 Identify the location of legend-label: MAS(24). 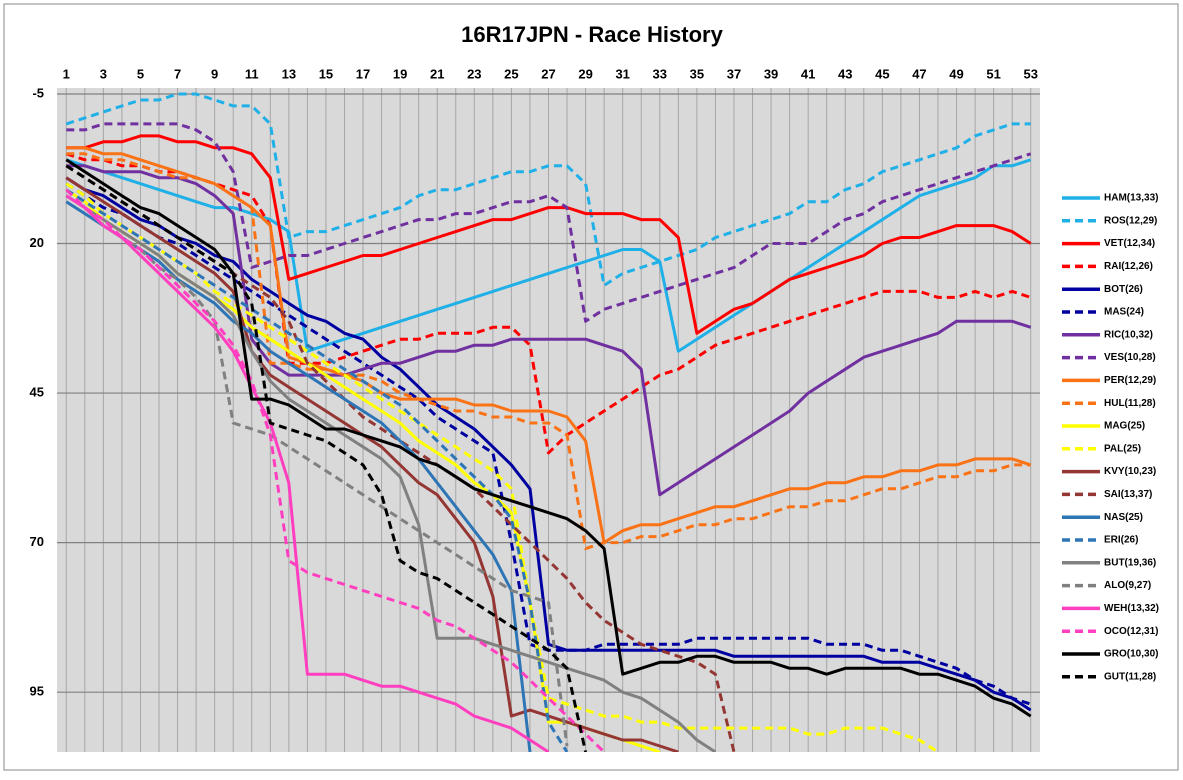
(1124, 312).